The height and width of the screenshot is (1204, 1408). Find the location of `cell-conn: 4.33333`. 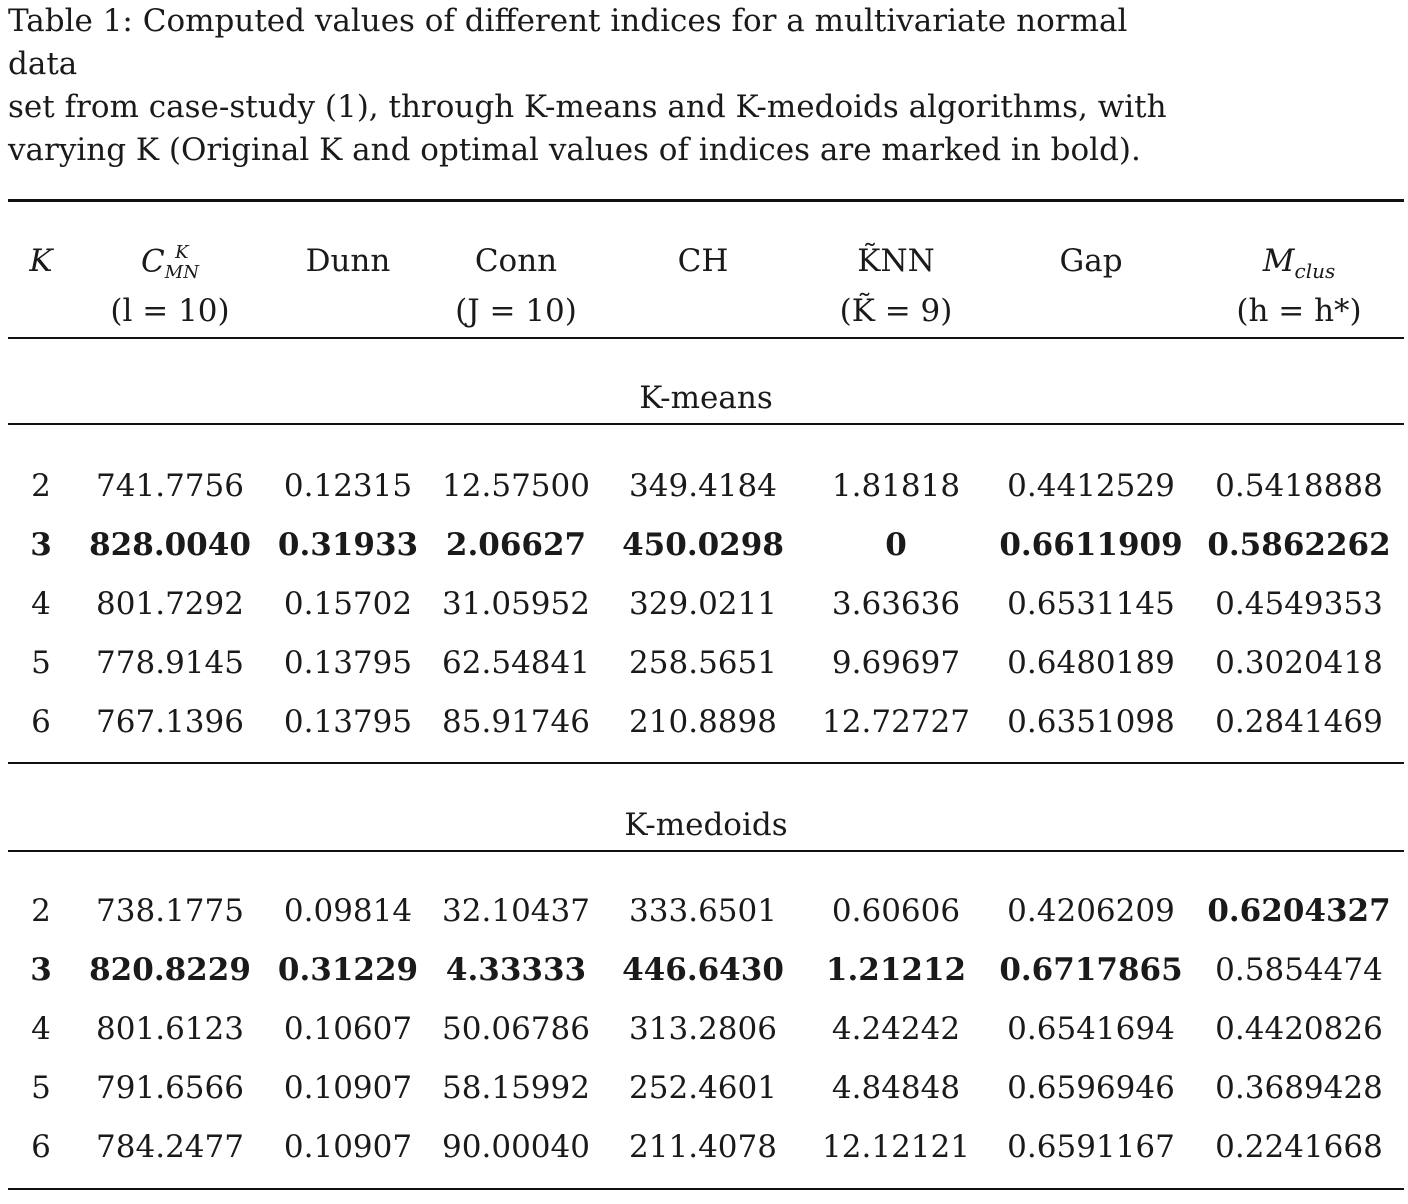

cell-conn: 4.33333 is located at coordinates (516, 970).